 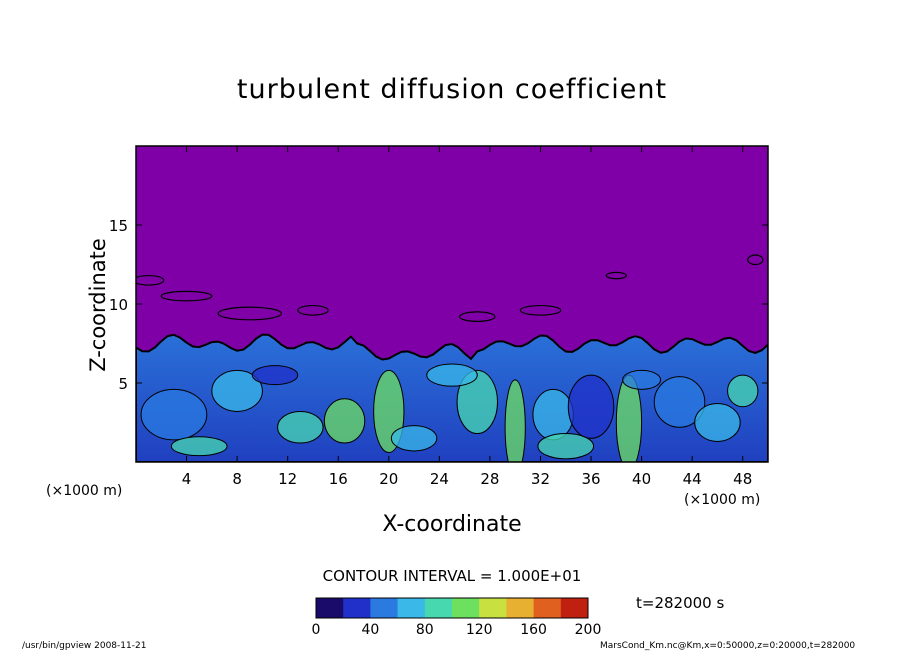 I want to click on colorbar-tick-label: 80, so click(x=425, y=630).